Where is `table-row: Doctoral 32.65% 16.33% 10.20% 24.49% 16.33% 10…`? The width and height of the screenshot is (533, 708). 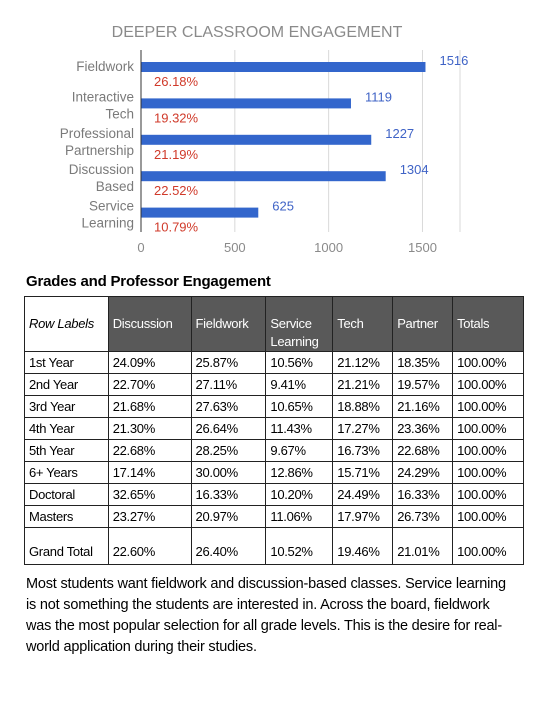
table-row: Doctoral 32.65% 16.33% 10.20% 24.49% 16.33% 10… is located at coordinates (274, 494).